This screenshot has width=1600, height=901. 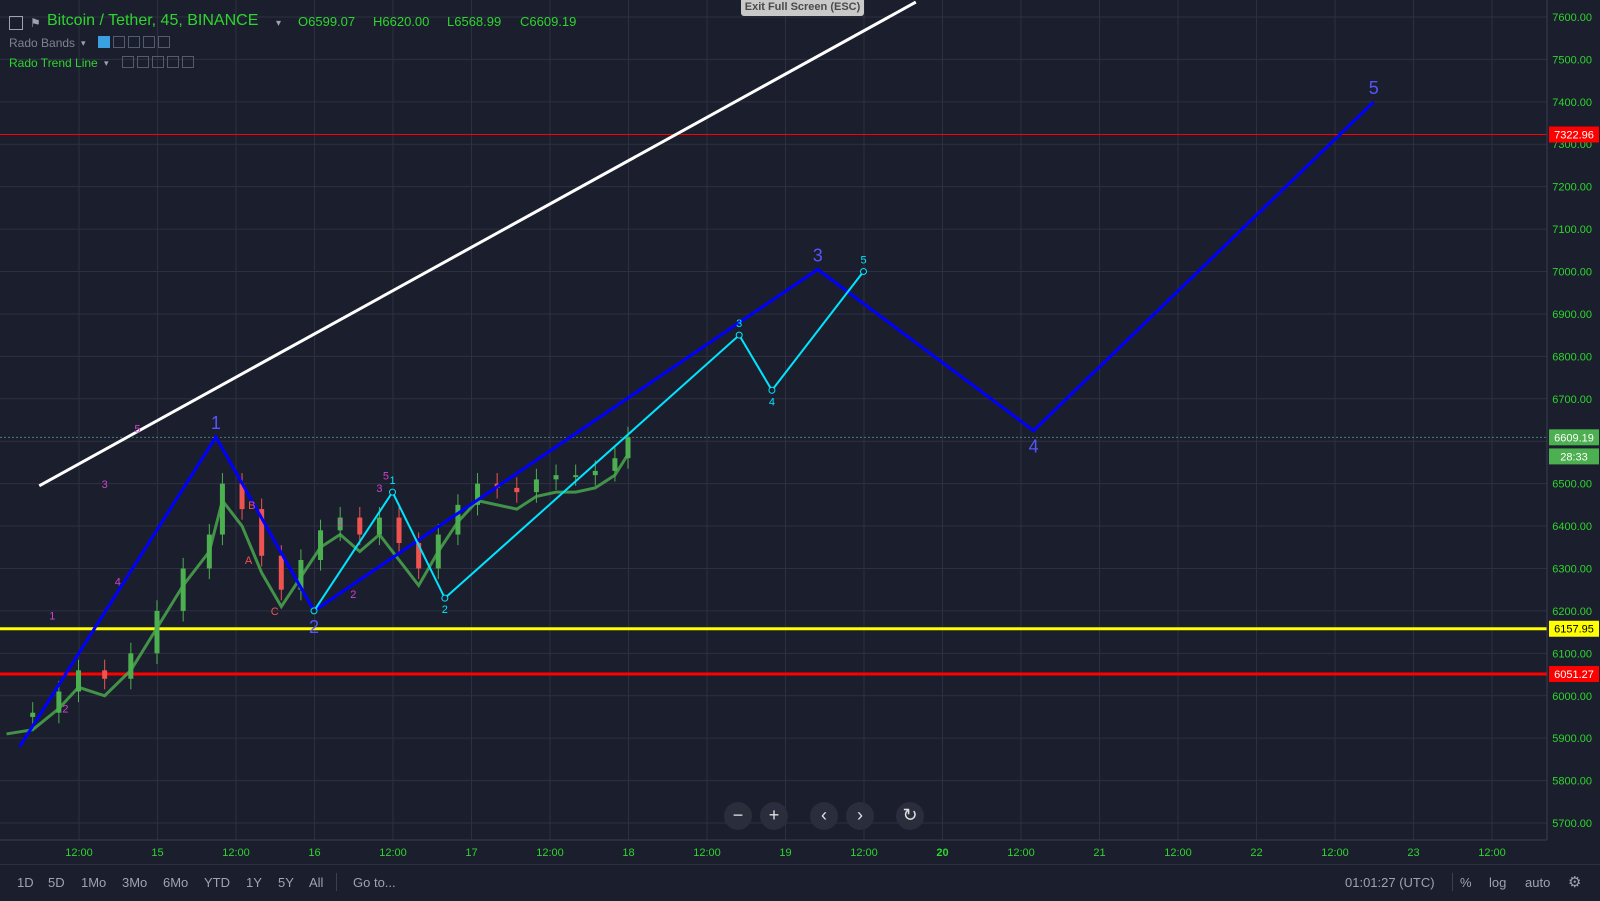 What do you see at coordinates (35, 23) in the screenshot?
I see `flag-icon: ⚑` at bounding box center [35, 23].